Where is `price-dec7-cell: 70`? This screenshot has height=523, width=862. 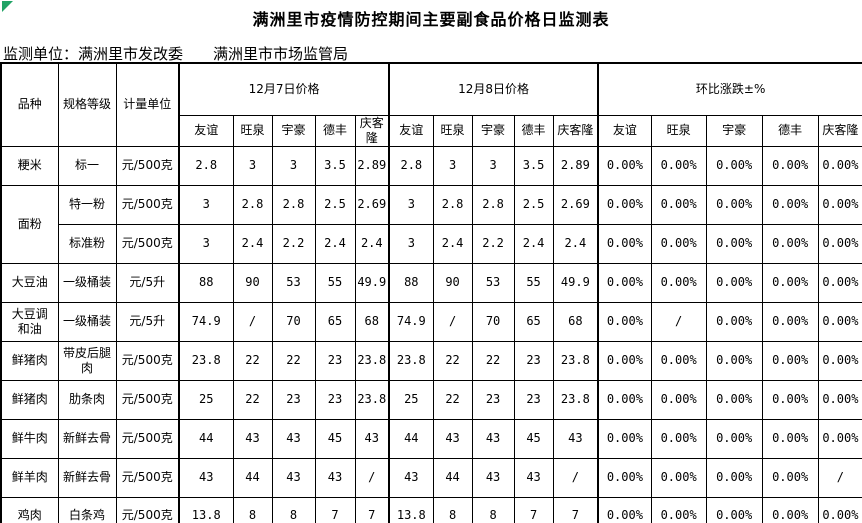
price-dec7-cell: 70 is located at coordinates (293, 321).